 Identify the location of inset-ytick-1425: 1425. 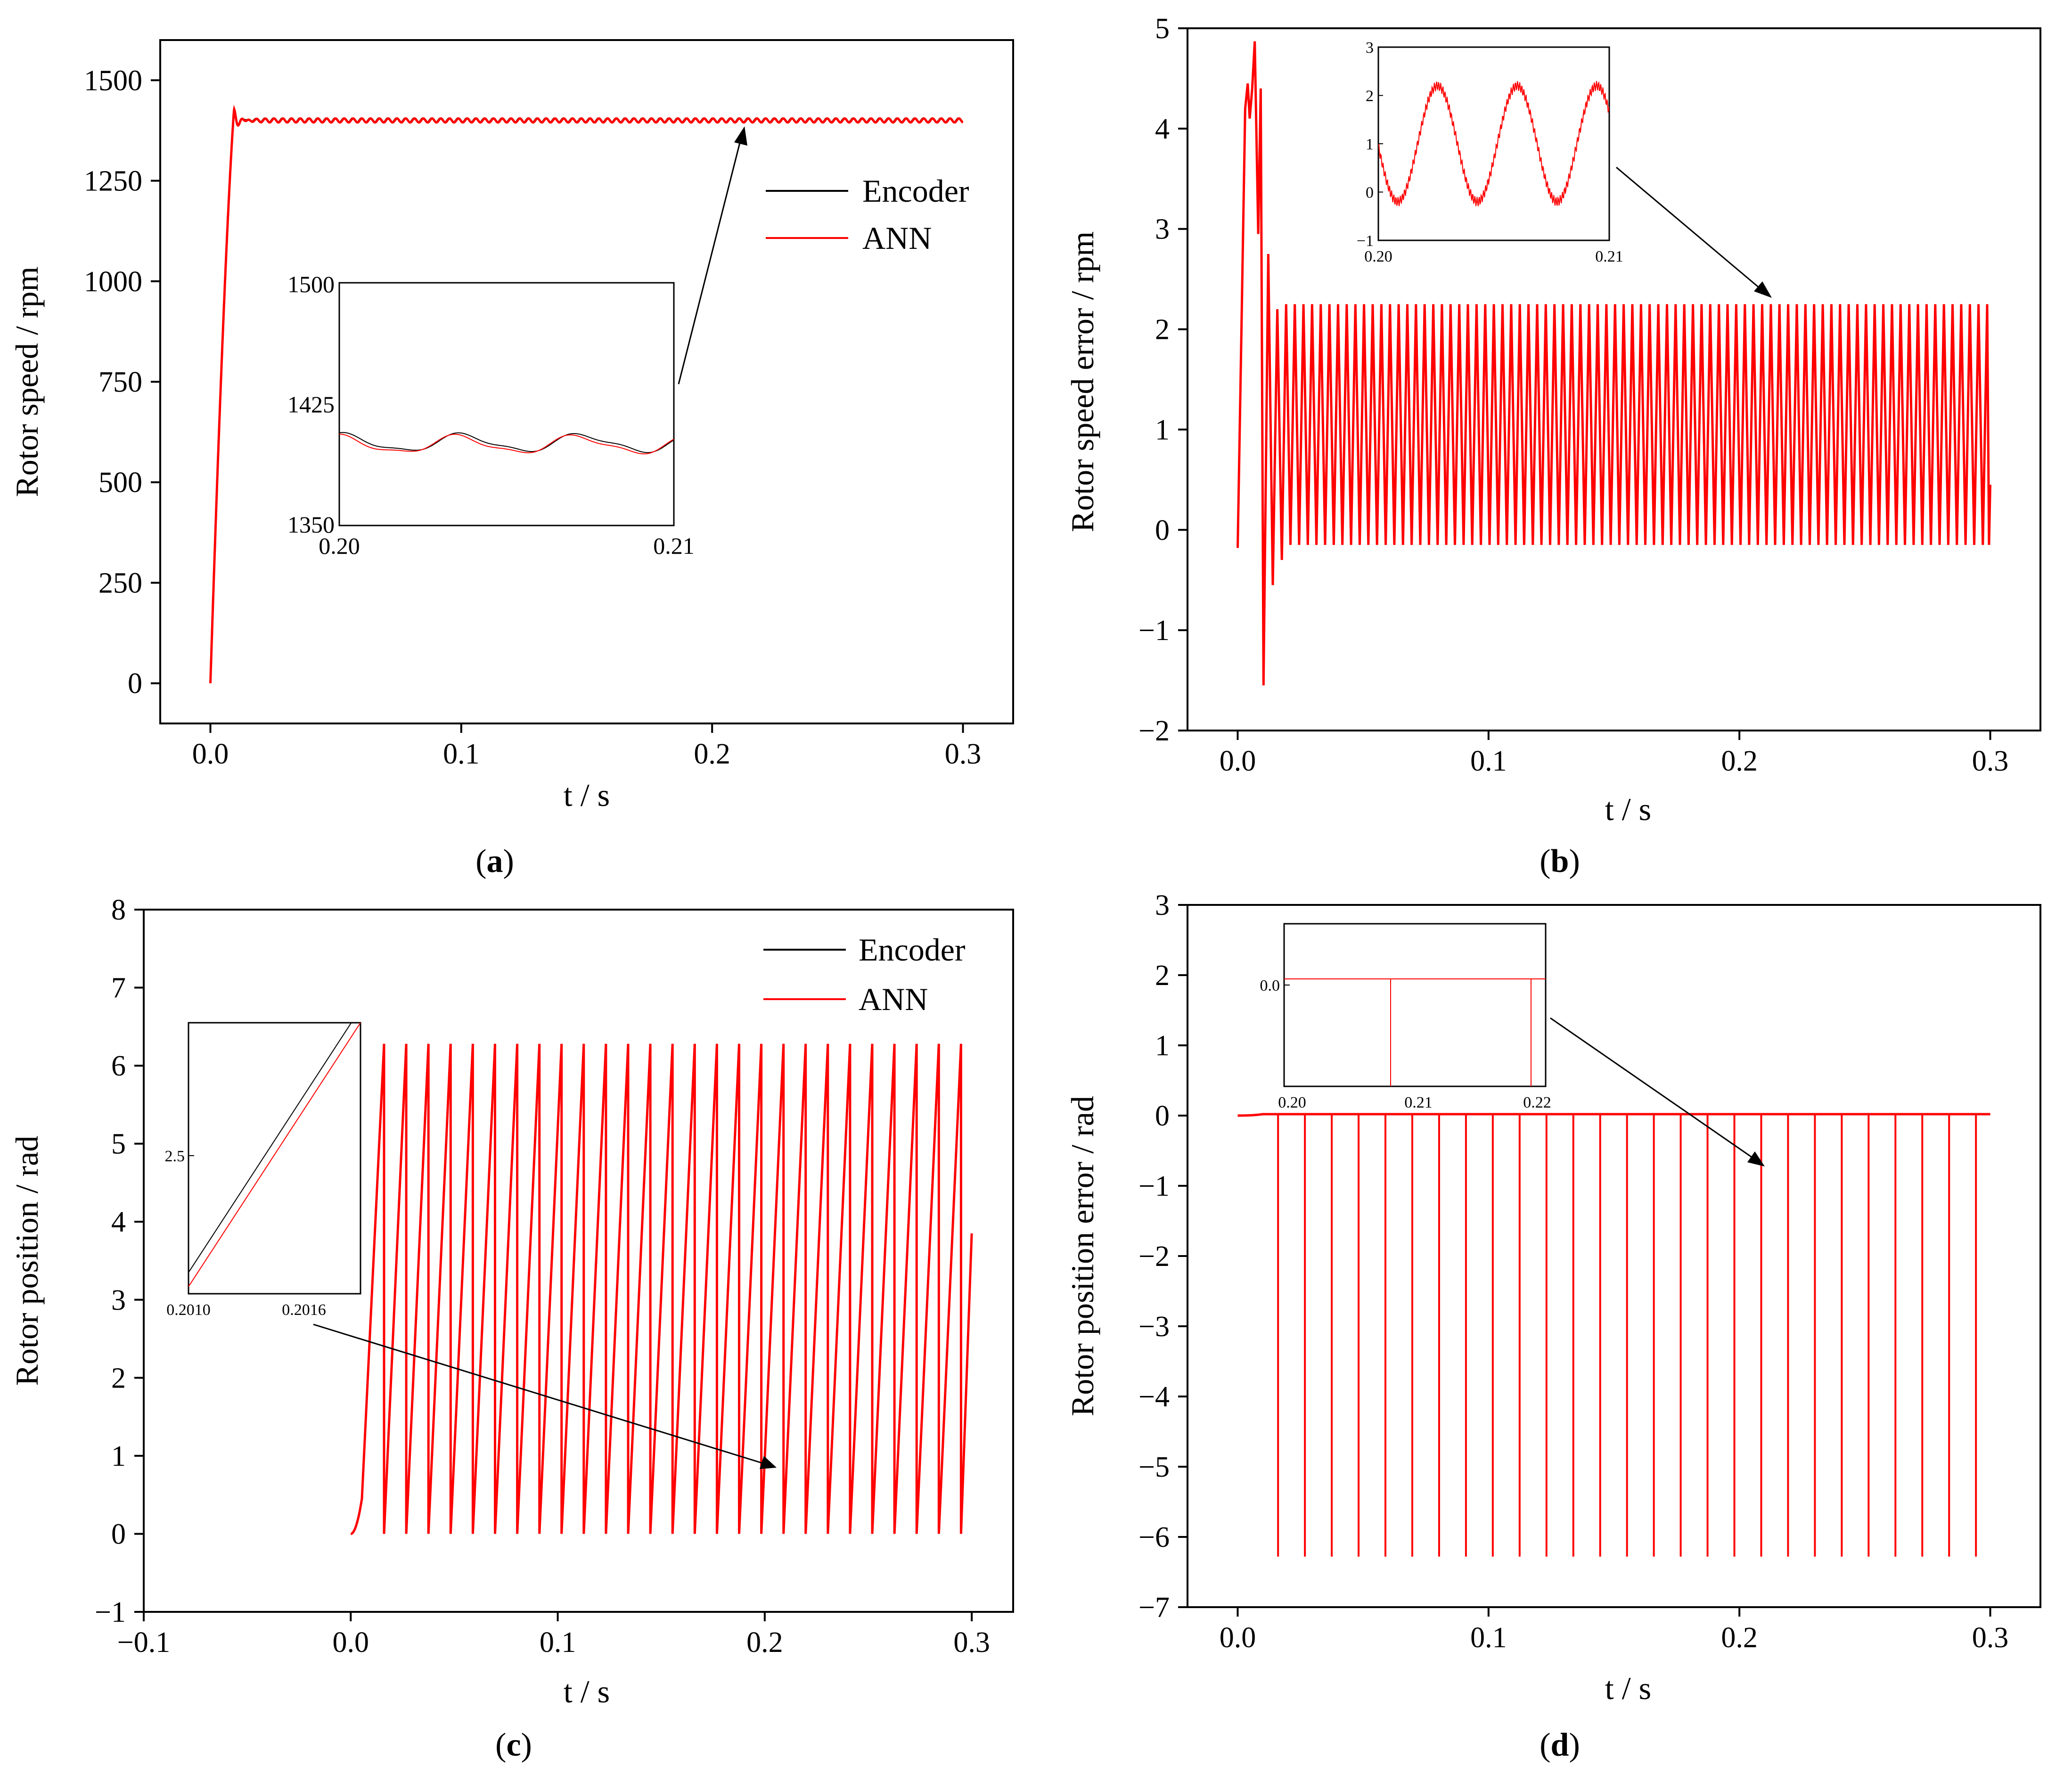
(311, 404).